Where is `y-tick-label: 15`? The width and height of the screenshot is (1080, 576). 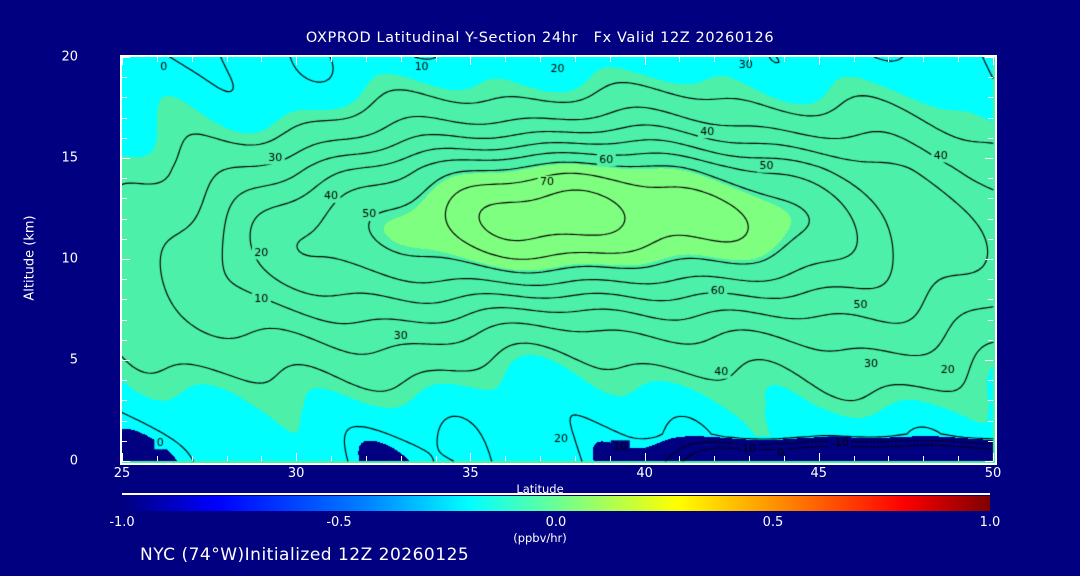 y-tick-label: 15 is located at coordinates (69, 158).